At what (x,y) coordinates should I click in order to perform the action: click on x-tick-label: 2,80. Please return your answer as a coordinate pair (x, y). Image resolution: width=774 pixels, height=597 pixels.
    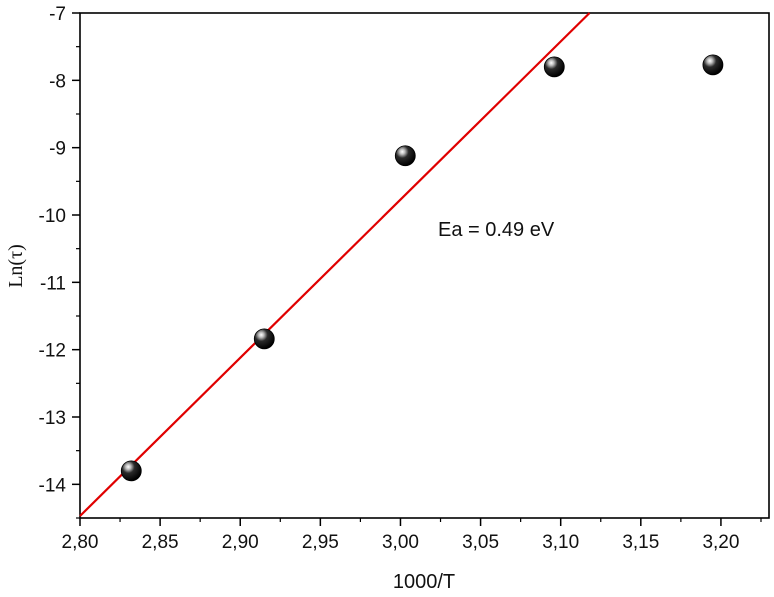
    Looking at the image, I should click on (80, 542).